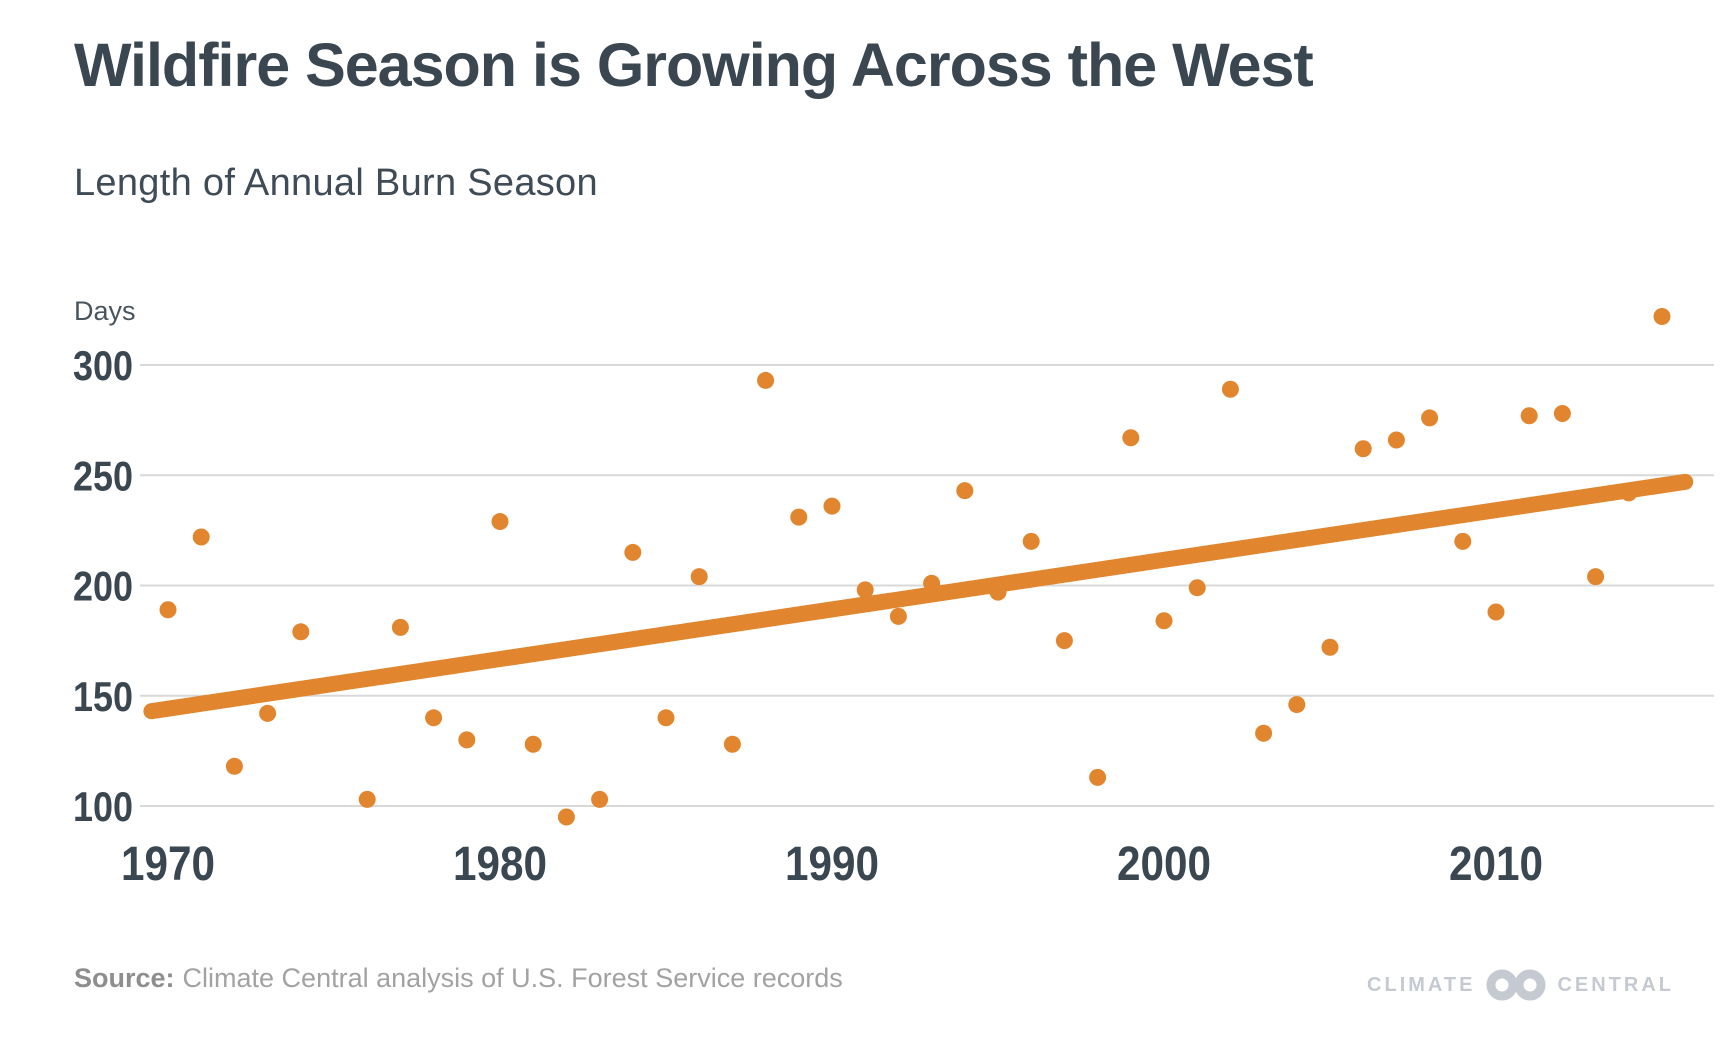 This screenshot has width=1736, height=1048. Describe the element at coordinates (1615, 985) in the screenshot. I see `logo-central-text: CENTRAL` at that location.